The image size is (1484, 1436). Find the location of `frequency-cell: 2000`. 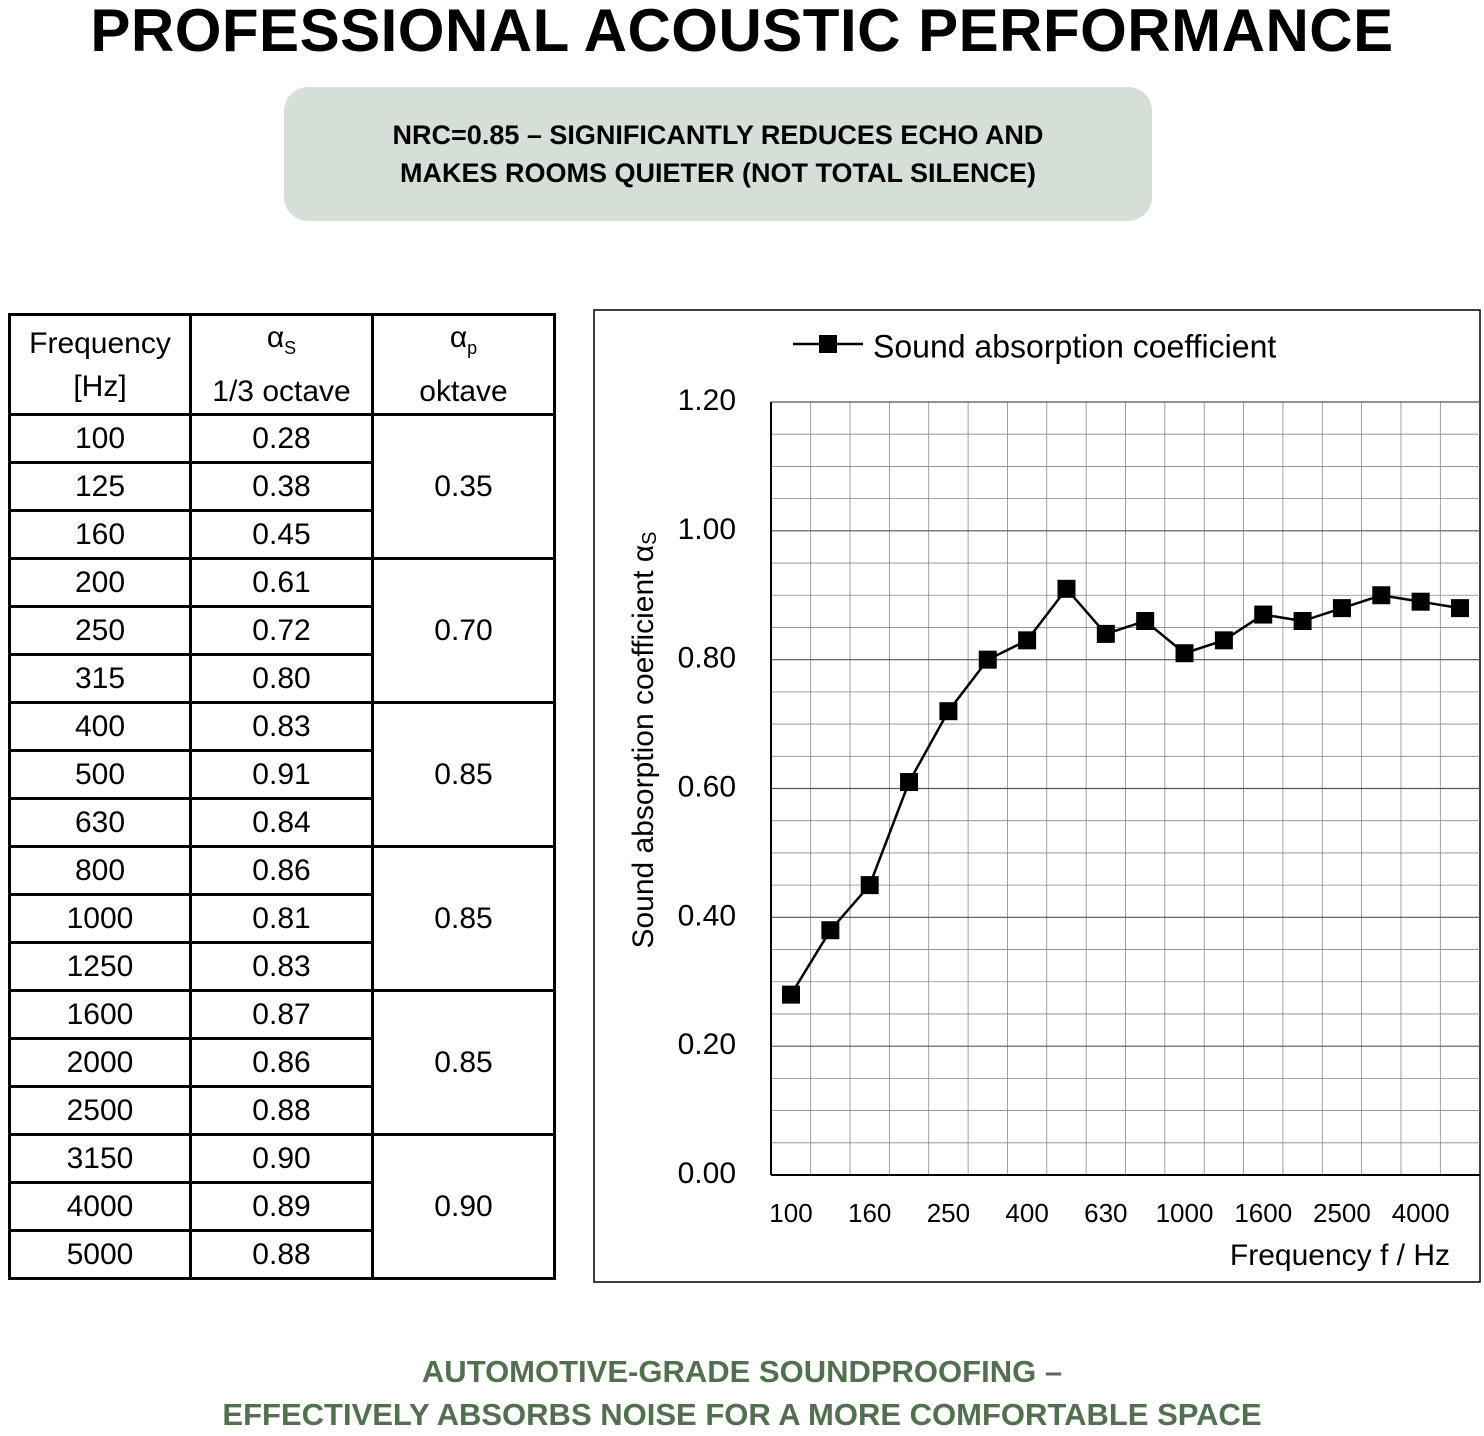

frequency-cell: 2000 is located at coordinates (100, 1062).